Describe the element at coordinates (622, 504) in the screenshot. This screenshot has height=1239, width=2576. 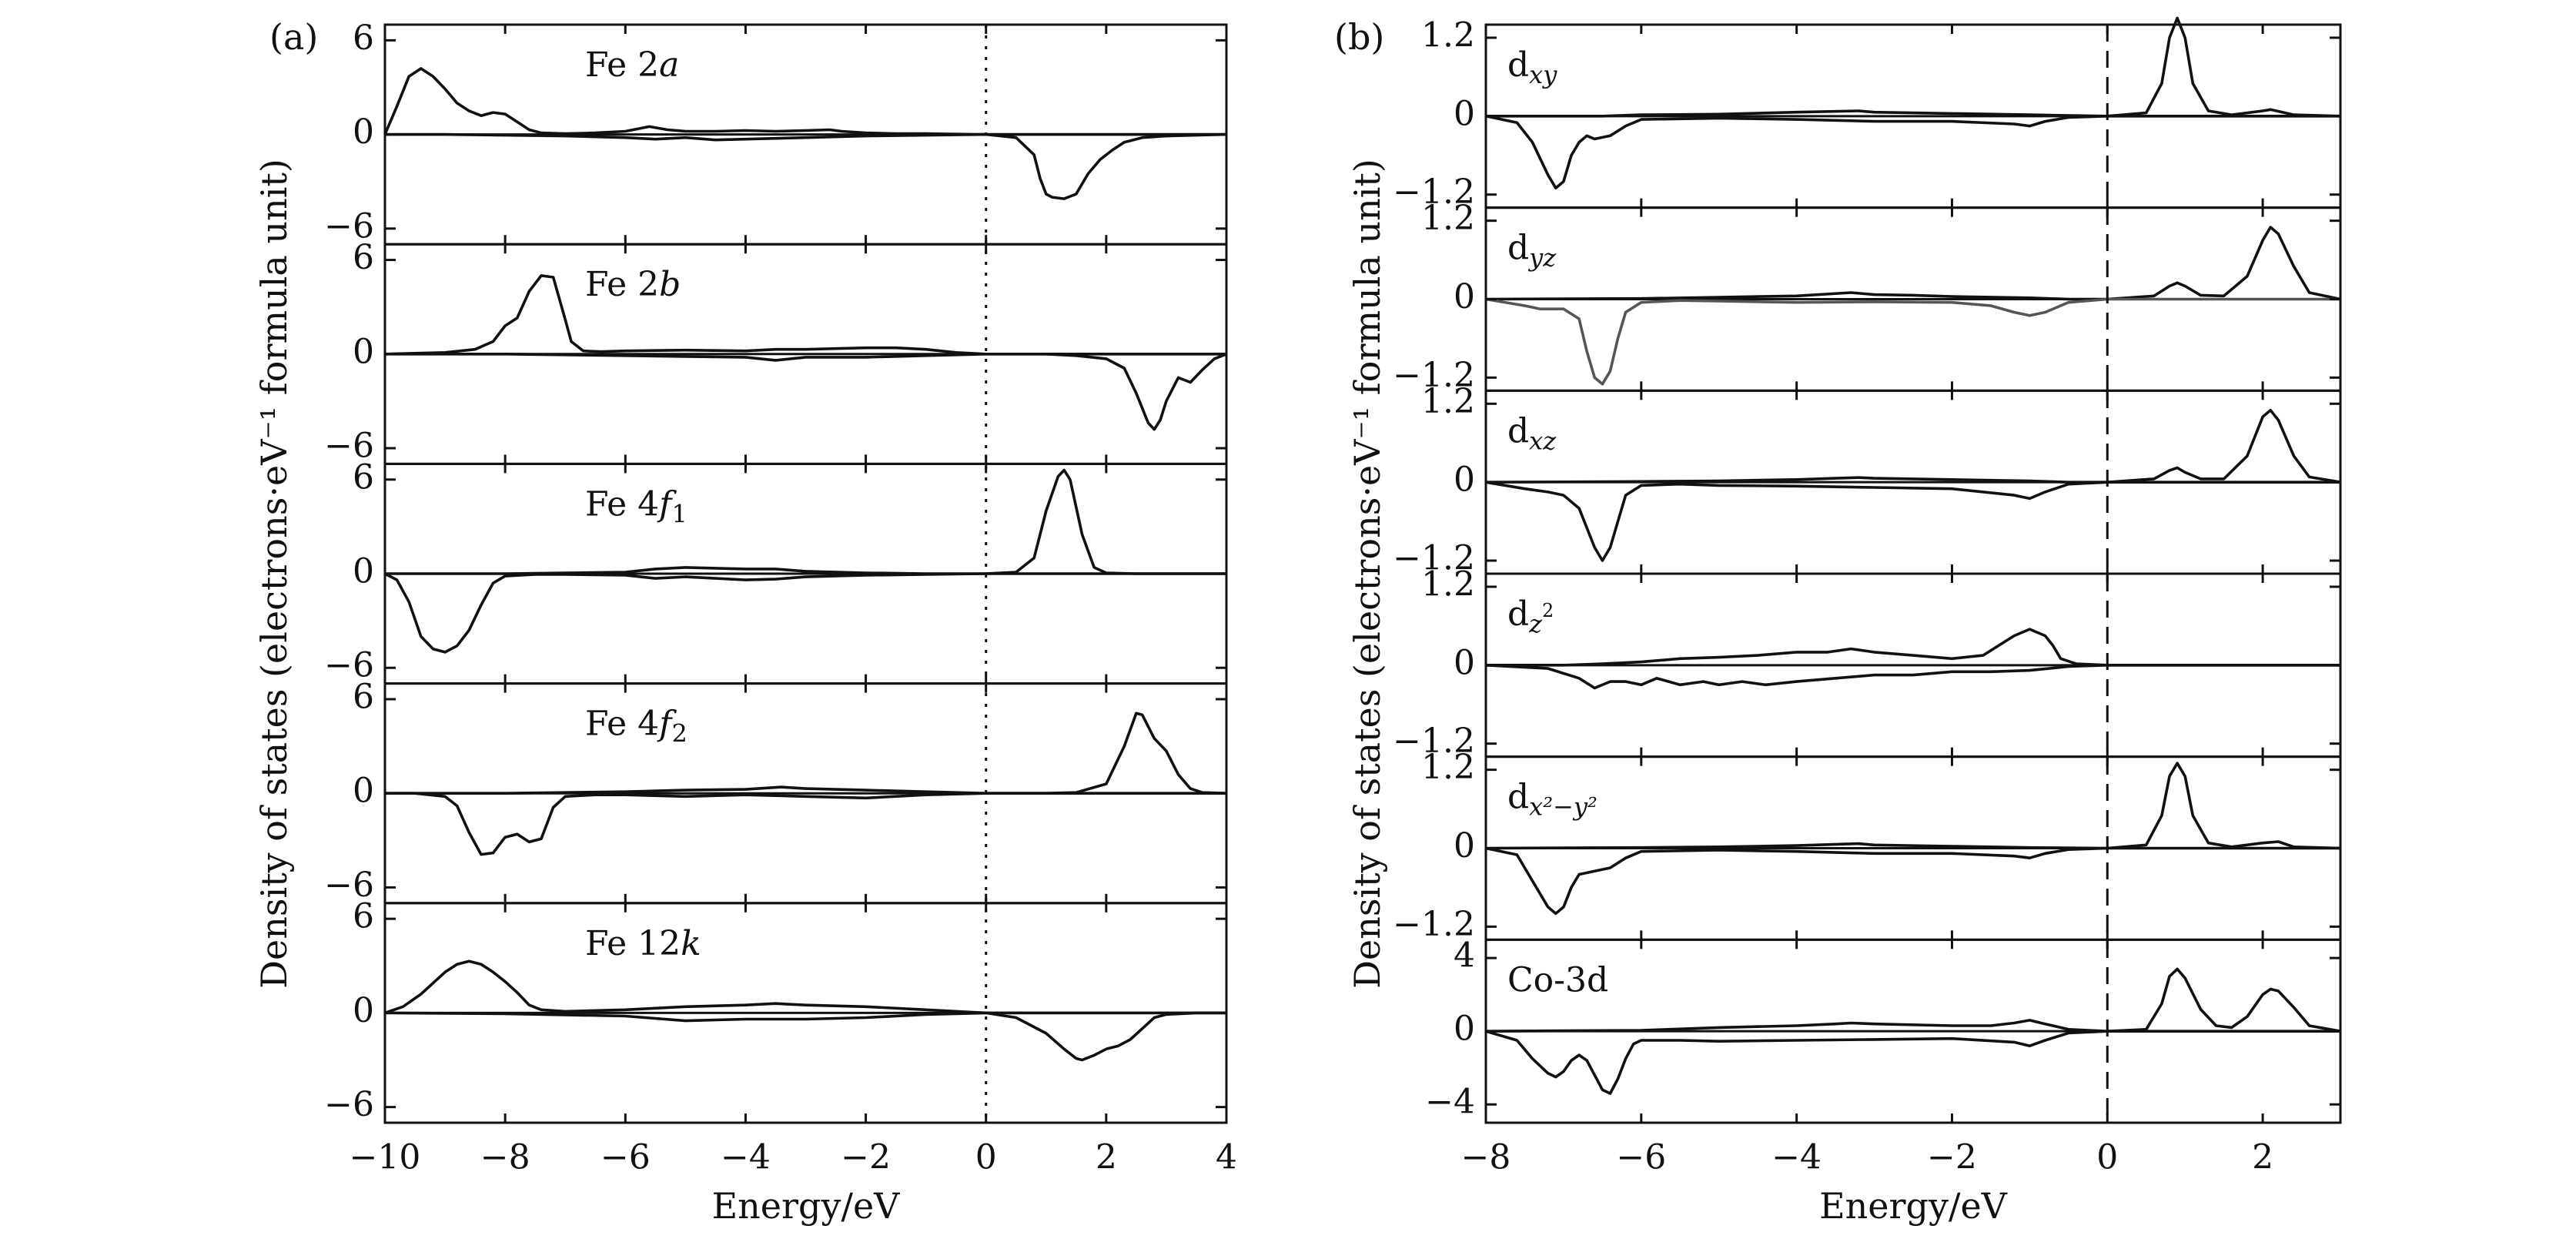
I see `subplot-label-main: Fe 4` at that location.